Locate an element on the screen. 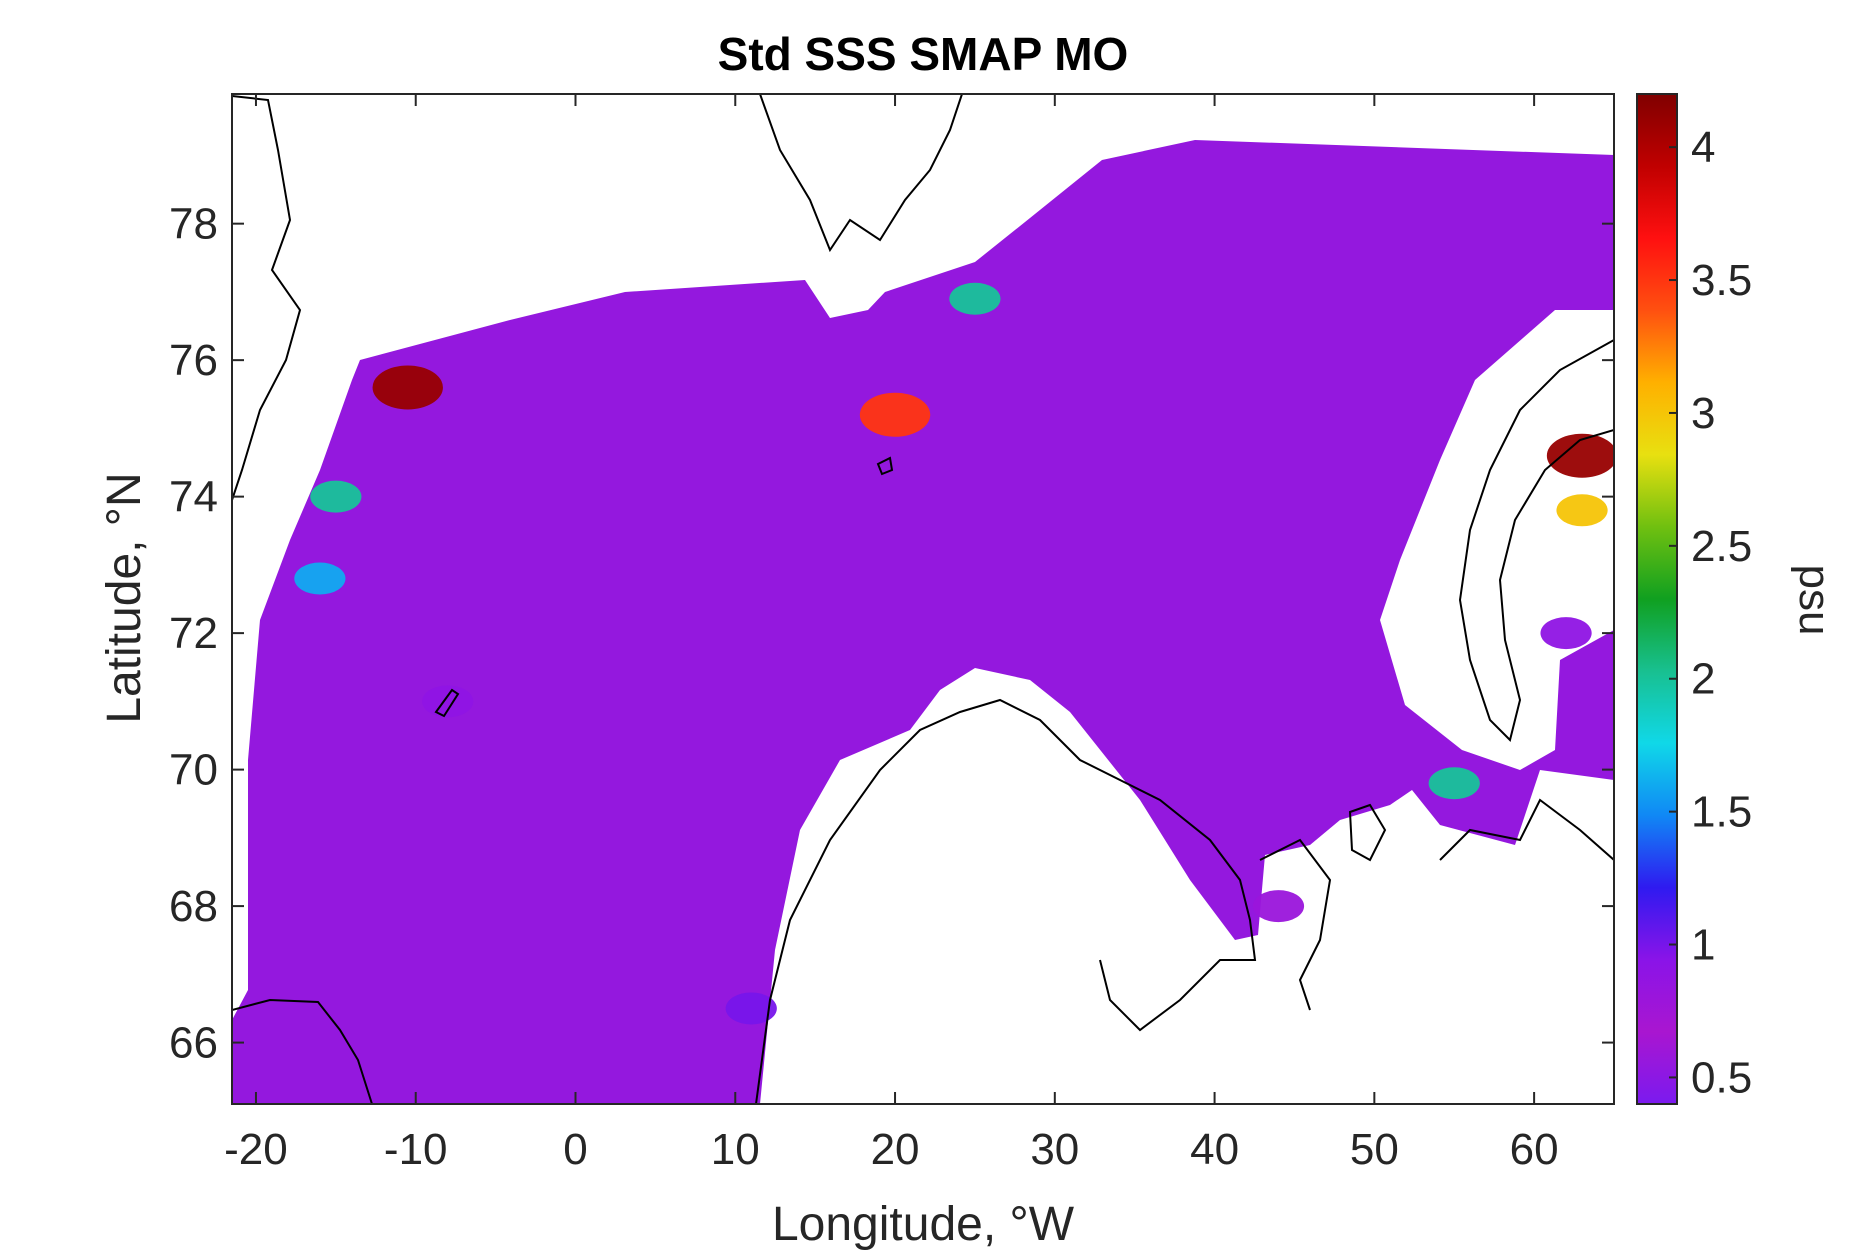  greenland-coastline is located at coordinates (267, 298).